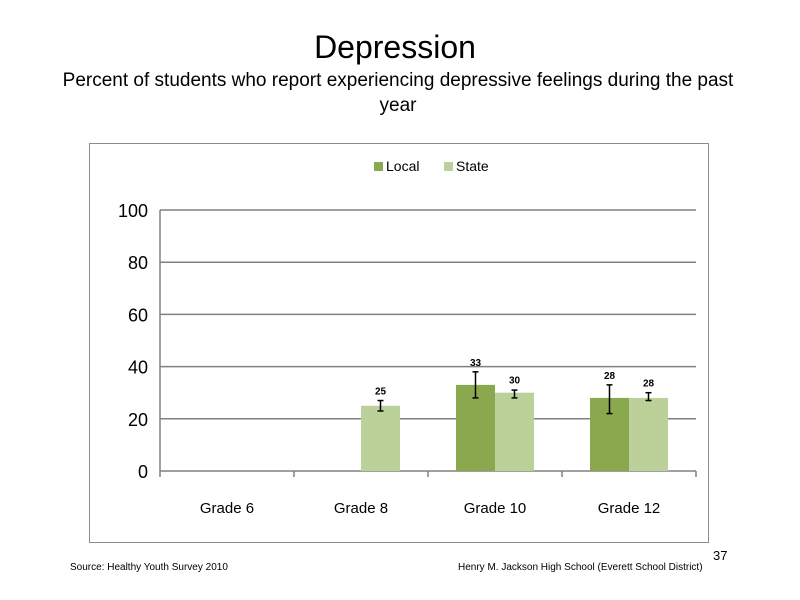 The image size is (800, 600). What do you see at coordinates (381, 392) in the screenshot?
I see `data-label: 25` at bounding box center [381, 392].